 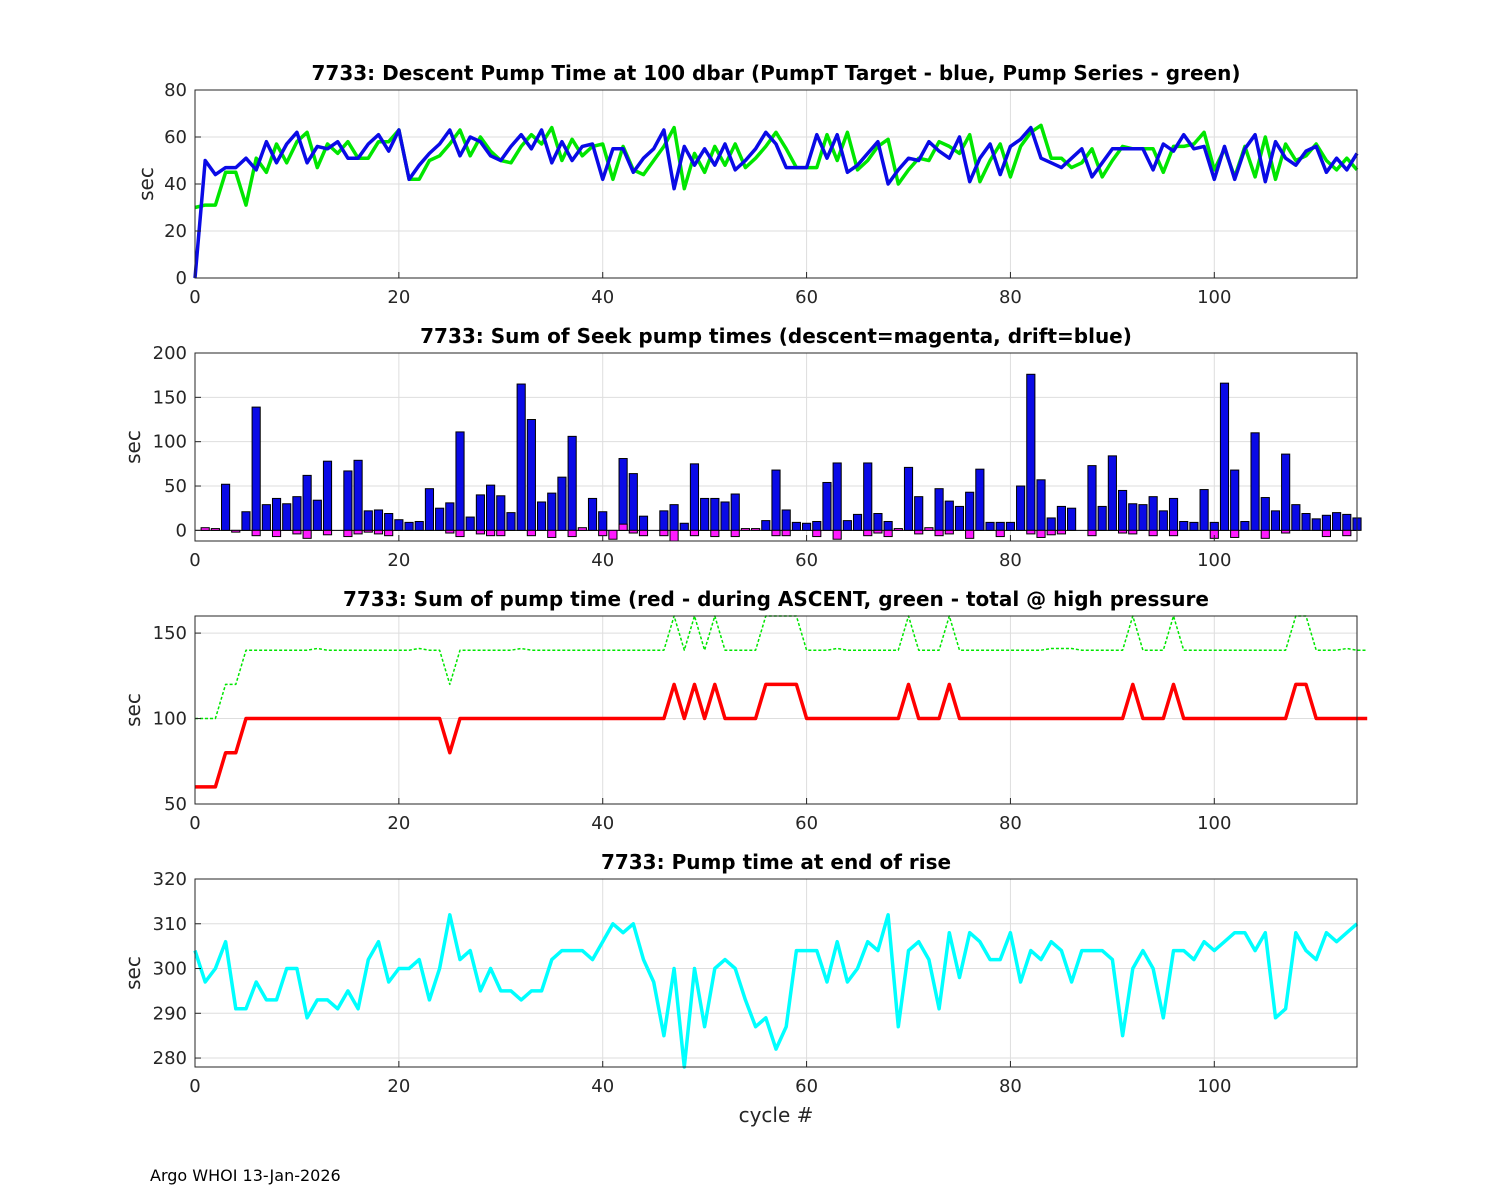 I want to click on axes-box, so click(x=776, y=710).